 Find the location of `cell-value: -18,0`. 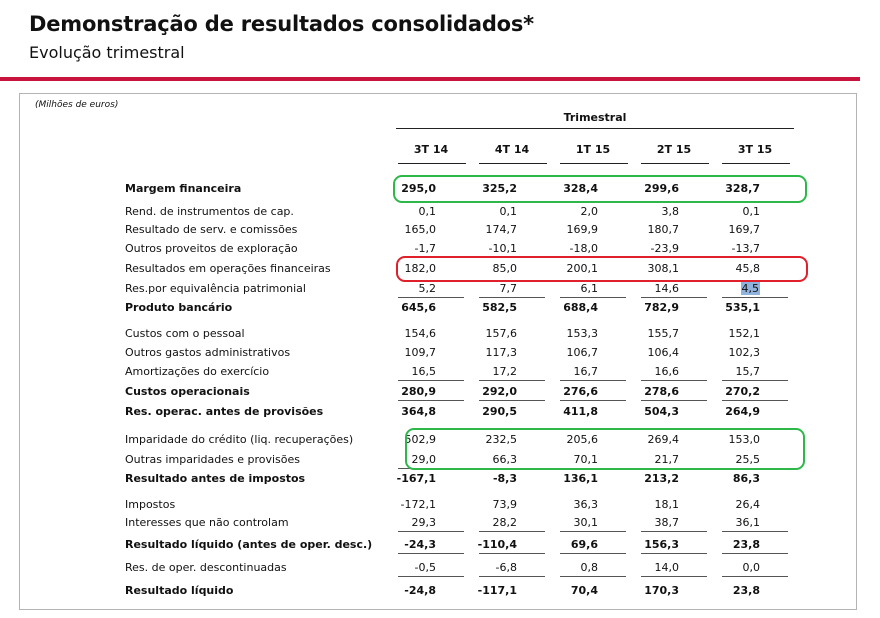

cell-value: -18,0 is located at coordinates (583, 248).